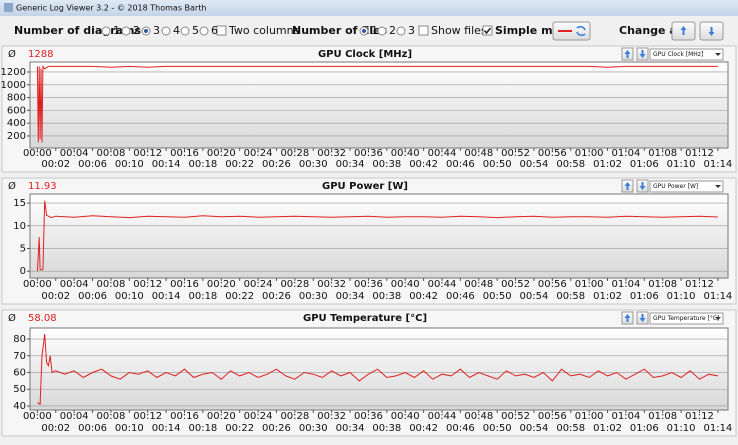 The width and height of the screenshot is (738, 445). Describe the element at coordinates (16, 110) in the screenshot. I see `y-tick-label: 600` at that location.